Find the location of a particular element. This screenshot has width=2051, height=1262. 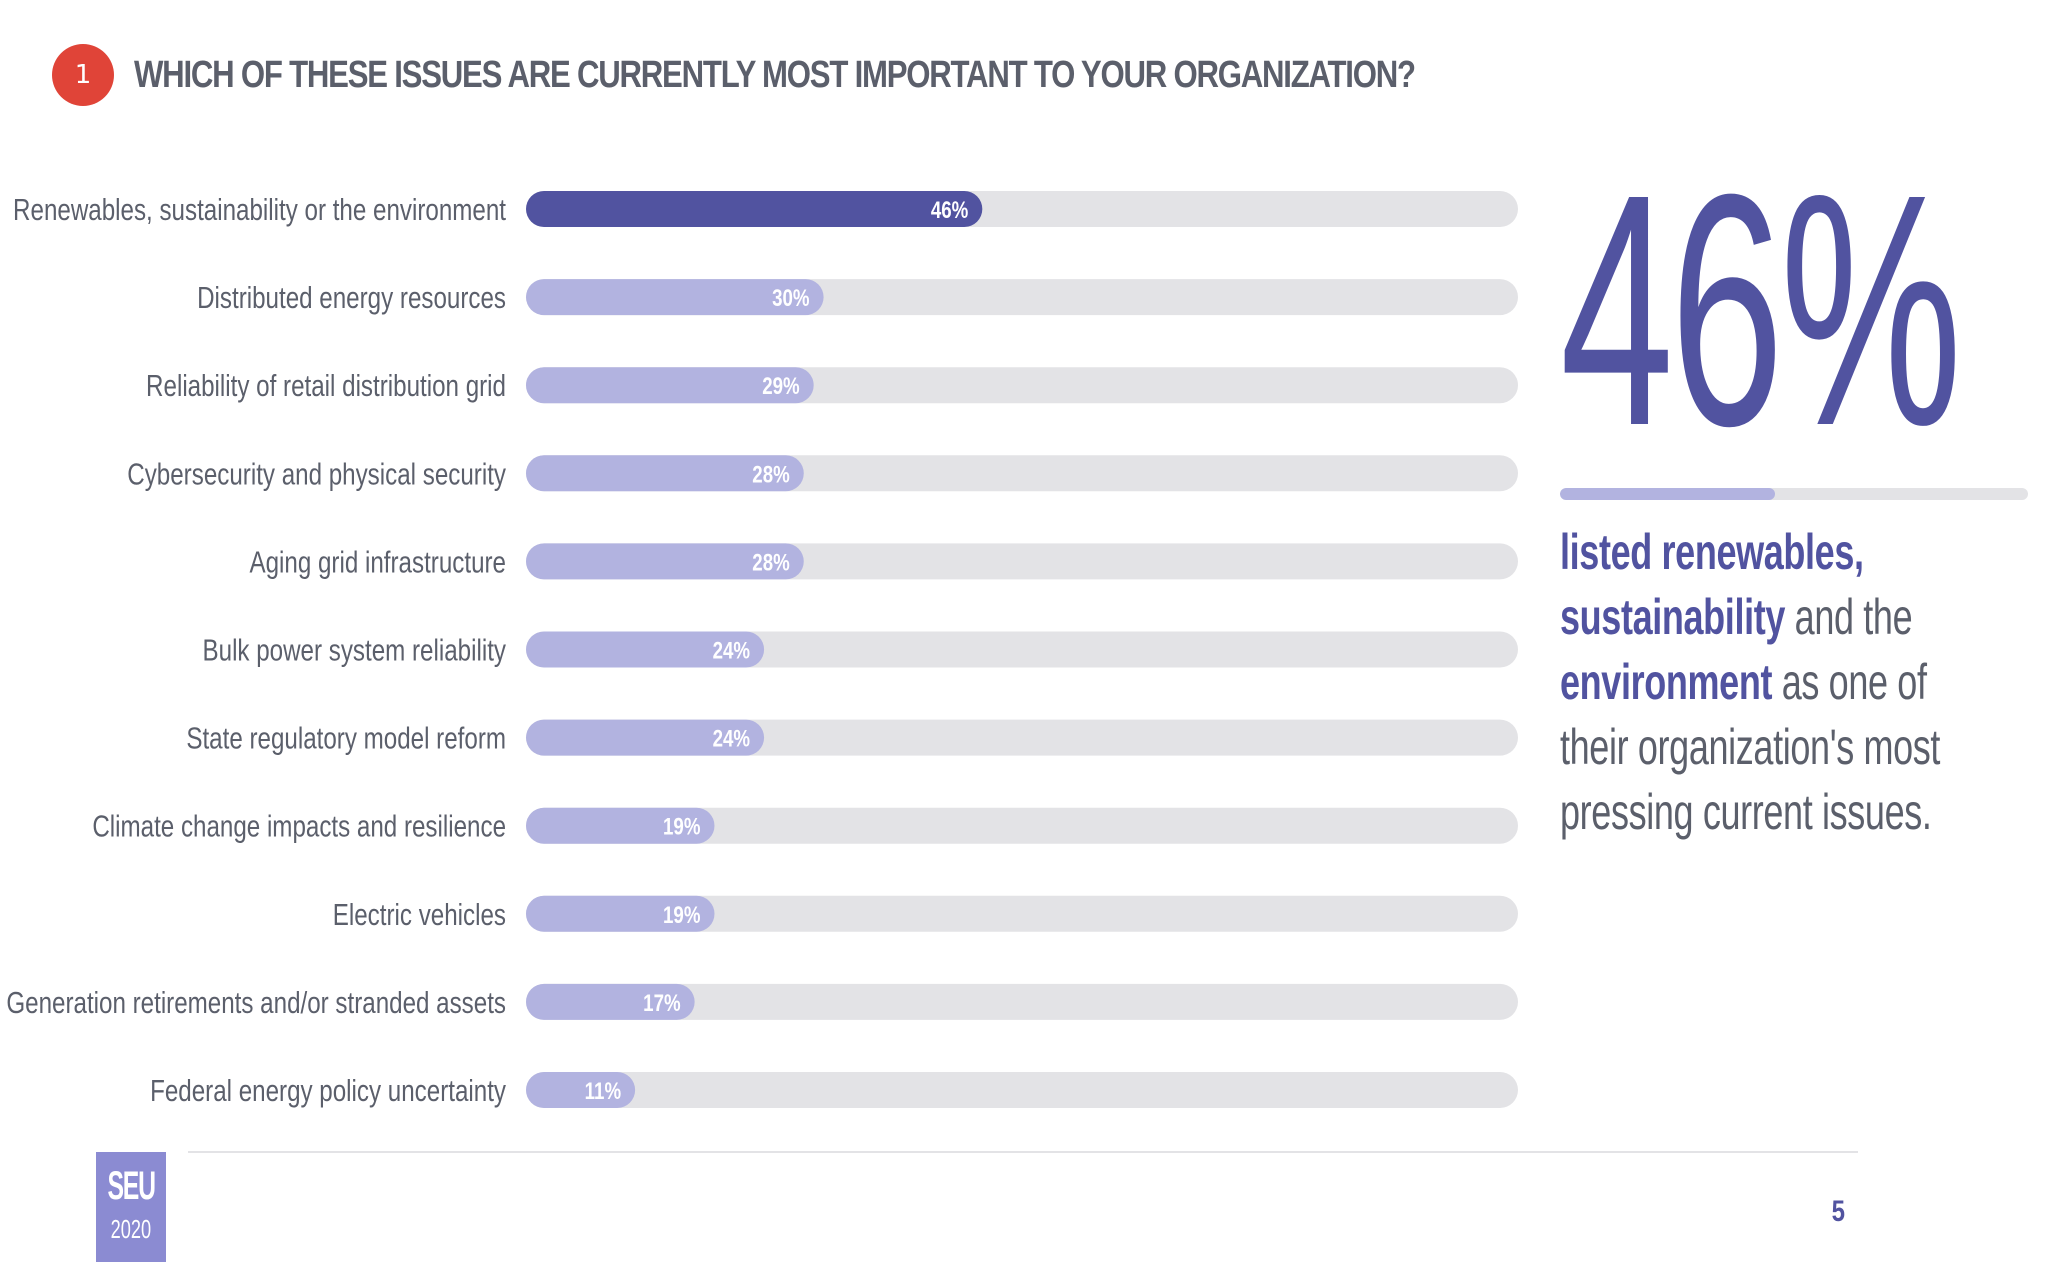

category-label: Cybersecurity and physical security is located at coordinates (316, 473).